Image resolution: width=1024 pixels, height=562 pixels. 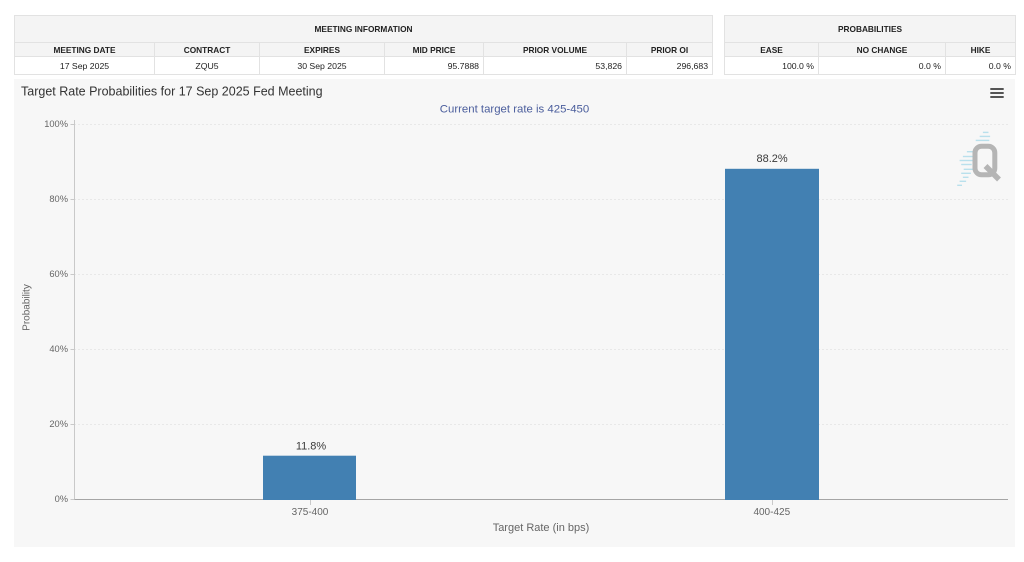 What do you see at coordinates (56, 124) in the screenshot?
I see `svg-text: 100%` at bounding box center [56, 124].